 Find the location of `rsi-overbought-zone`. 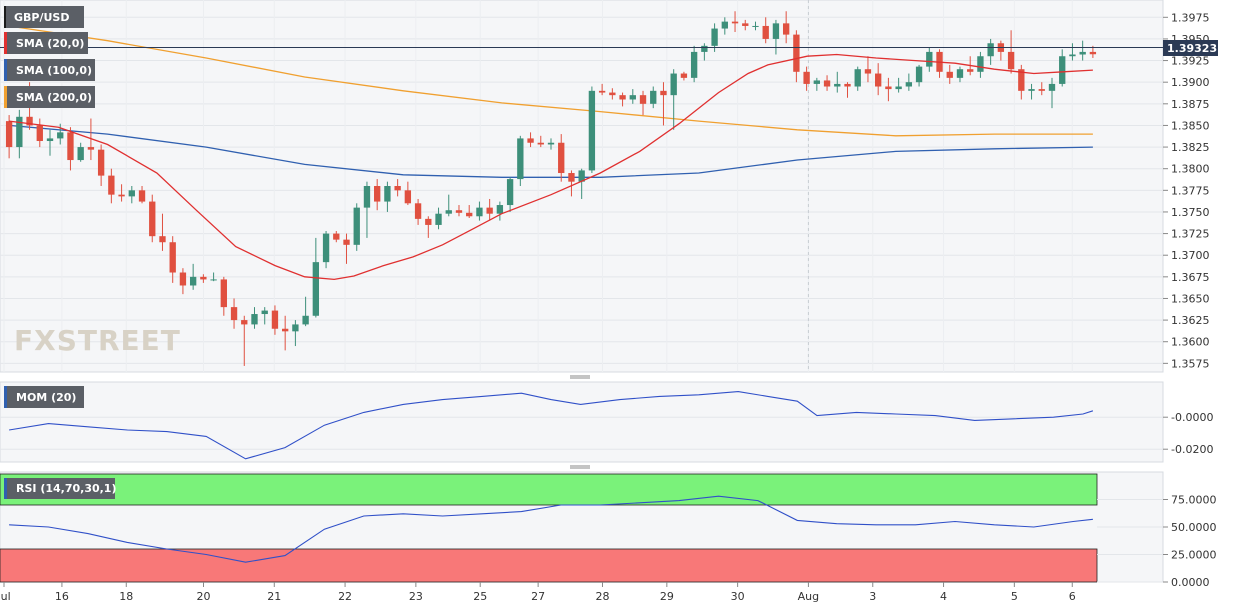

rsi-overbought-zone is located at coordinates (549, 489).